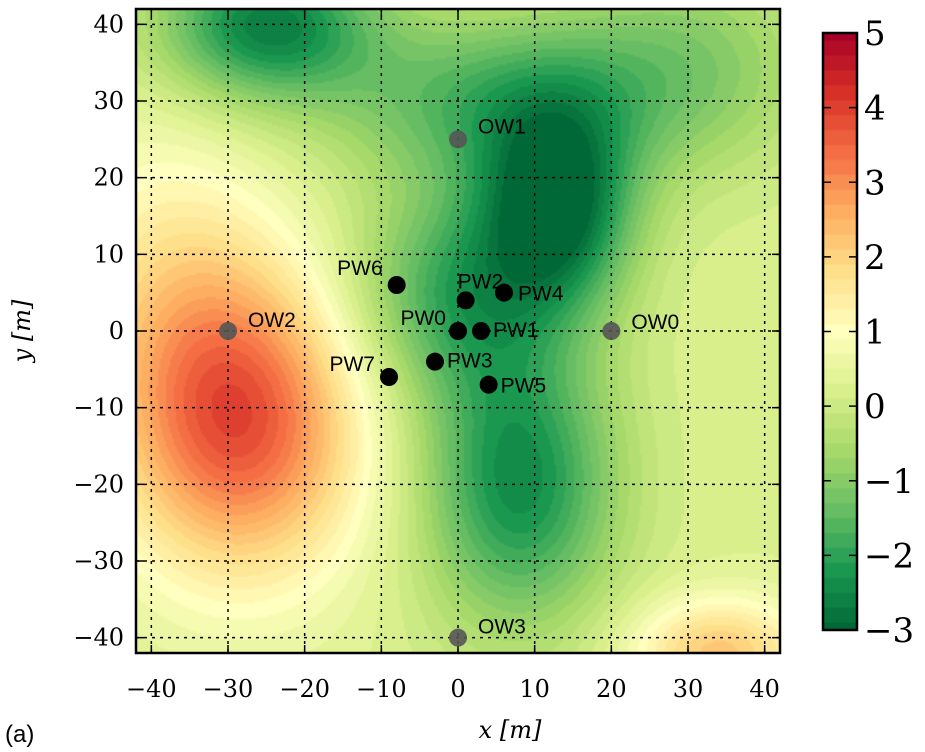 The height and width of the screenshot is (752, 925). I want to click on panel-label: (a), so click(19, 734).